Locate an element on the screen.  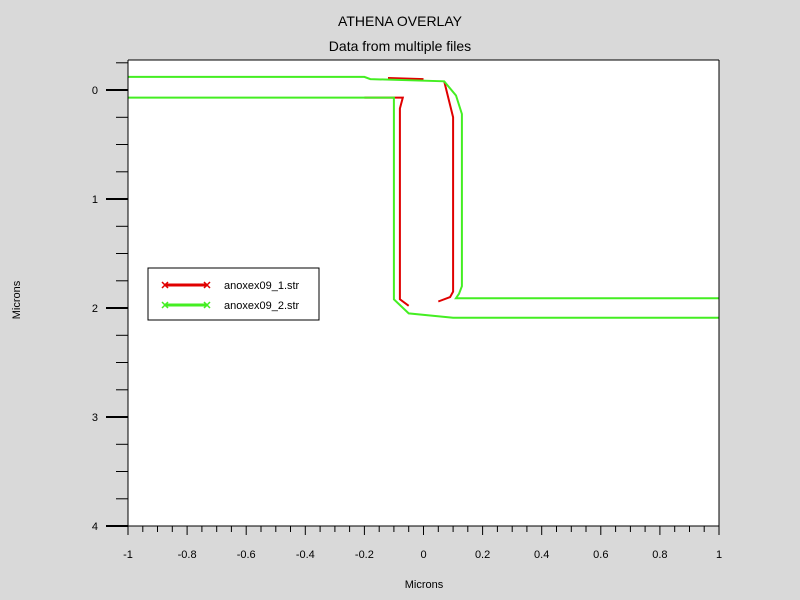
legend-entry-1: anoxex09_1.str is located at coordinates (230, 286).